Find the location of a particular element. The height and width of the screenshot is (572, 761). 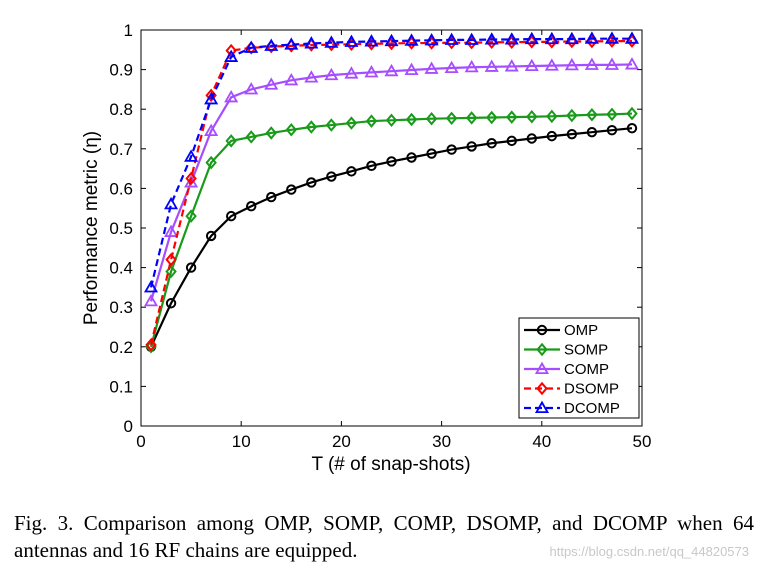

legend-label-dsomp: DSOMP is located at coordinates (591, 389).